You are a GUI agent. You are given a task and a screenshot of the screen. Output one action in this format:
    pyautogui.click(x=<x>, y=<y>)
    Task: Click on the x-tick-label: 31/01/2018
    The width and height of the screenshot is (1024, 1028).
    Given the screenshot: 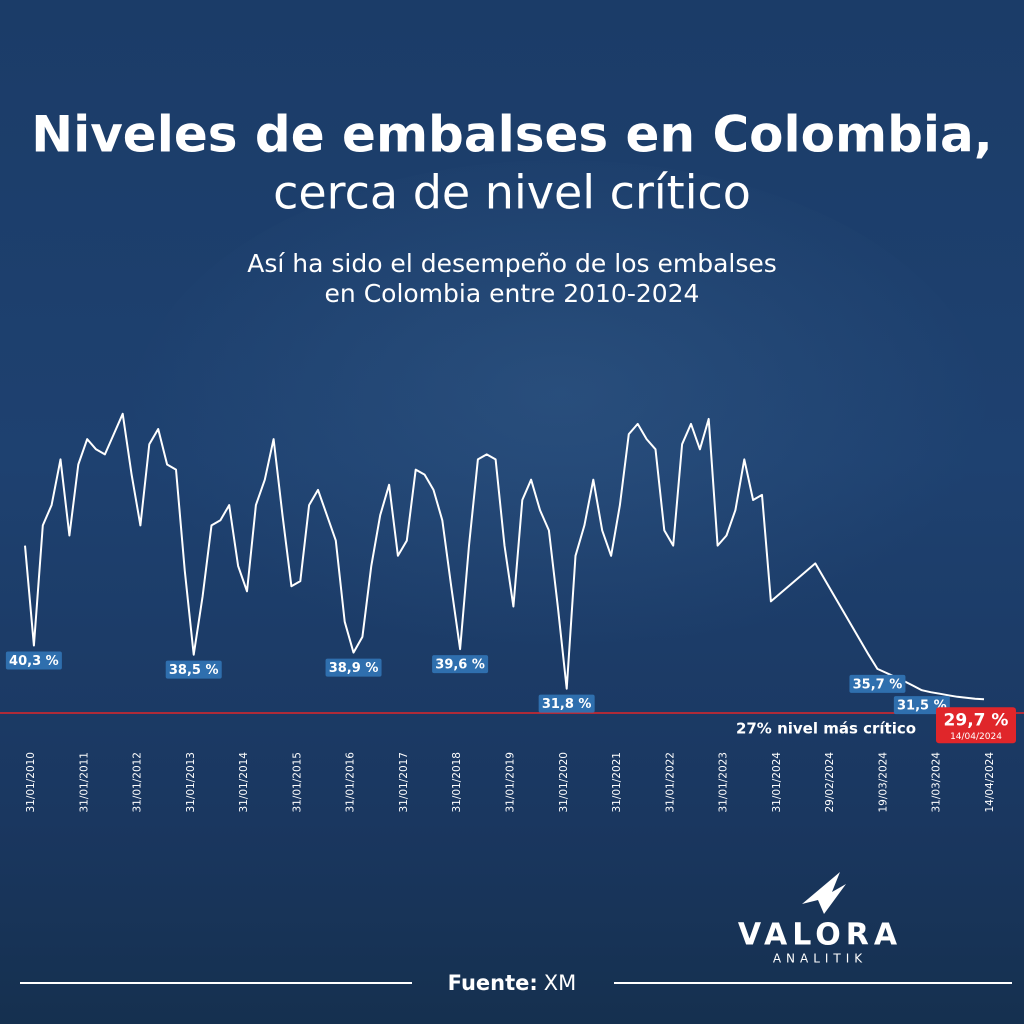 What is the action you would take?
    pyautogui.click(x=457, y=782)
    